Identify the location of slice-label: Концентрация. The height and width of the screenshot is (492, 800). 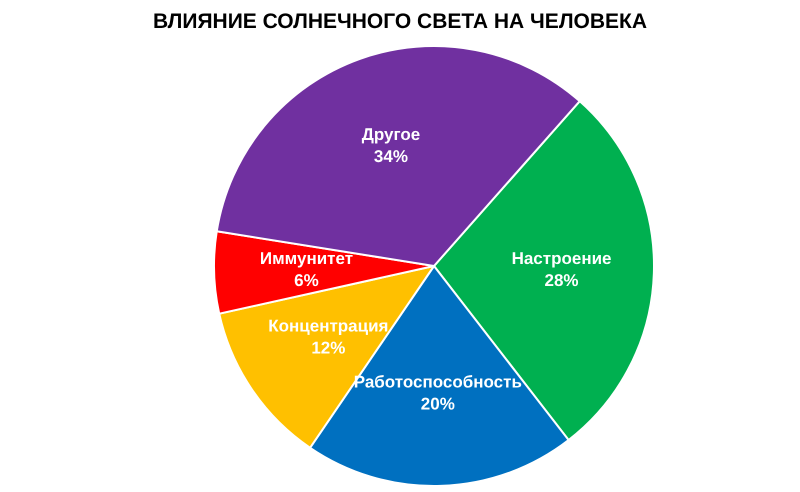
(328, 326).